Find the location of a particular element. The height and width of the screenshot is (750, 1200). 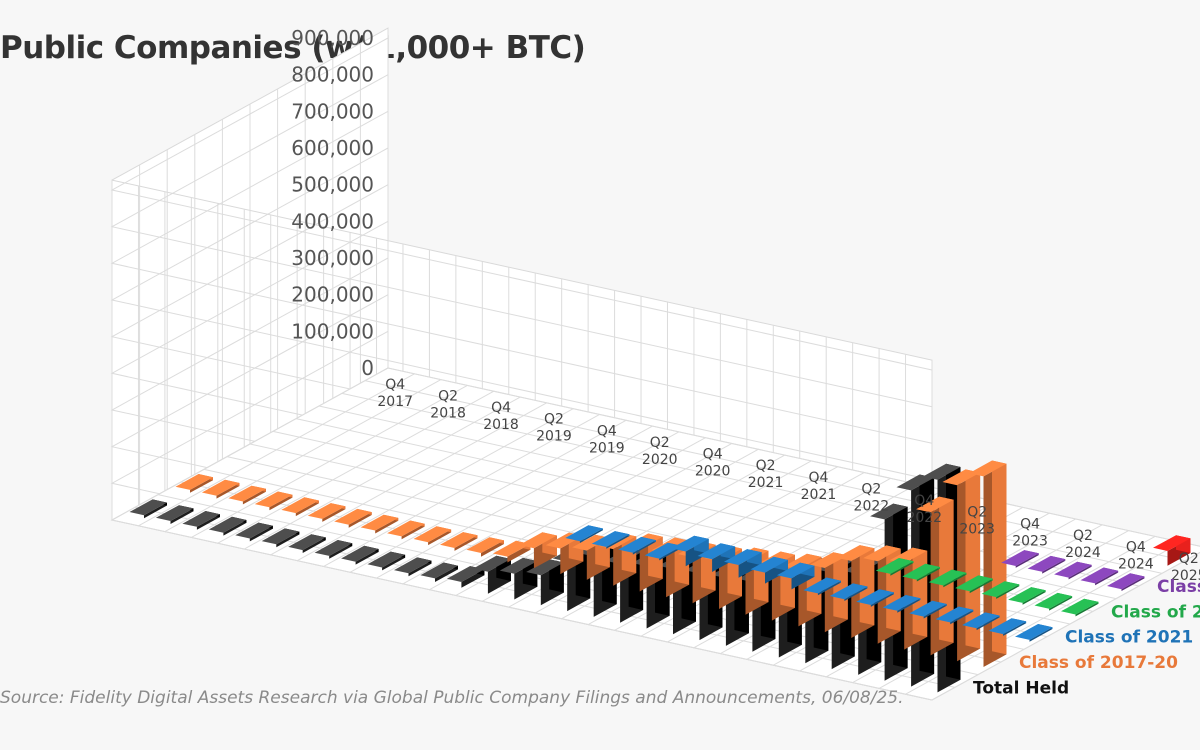

series-label: Class of 2023 is located at coordinates (1155, 612).